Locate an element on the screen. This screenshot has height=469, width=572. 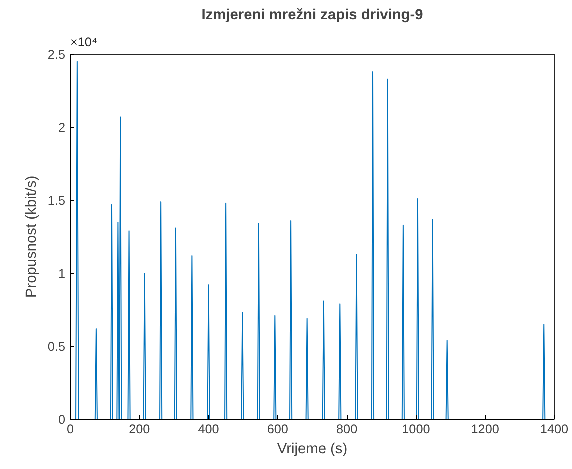
x-tick-label: 800 is located at coordinates (347, 429).